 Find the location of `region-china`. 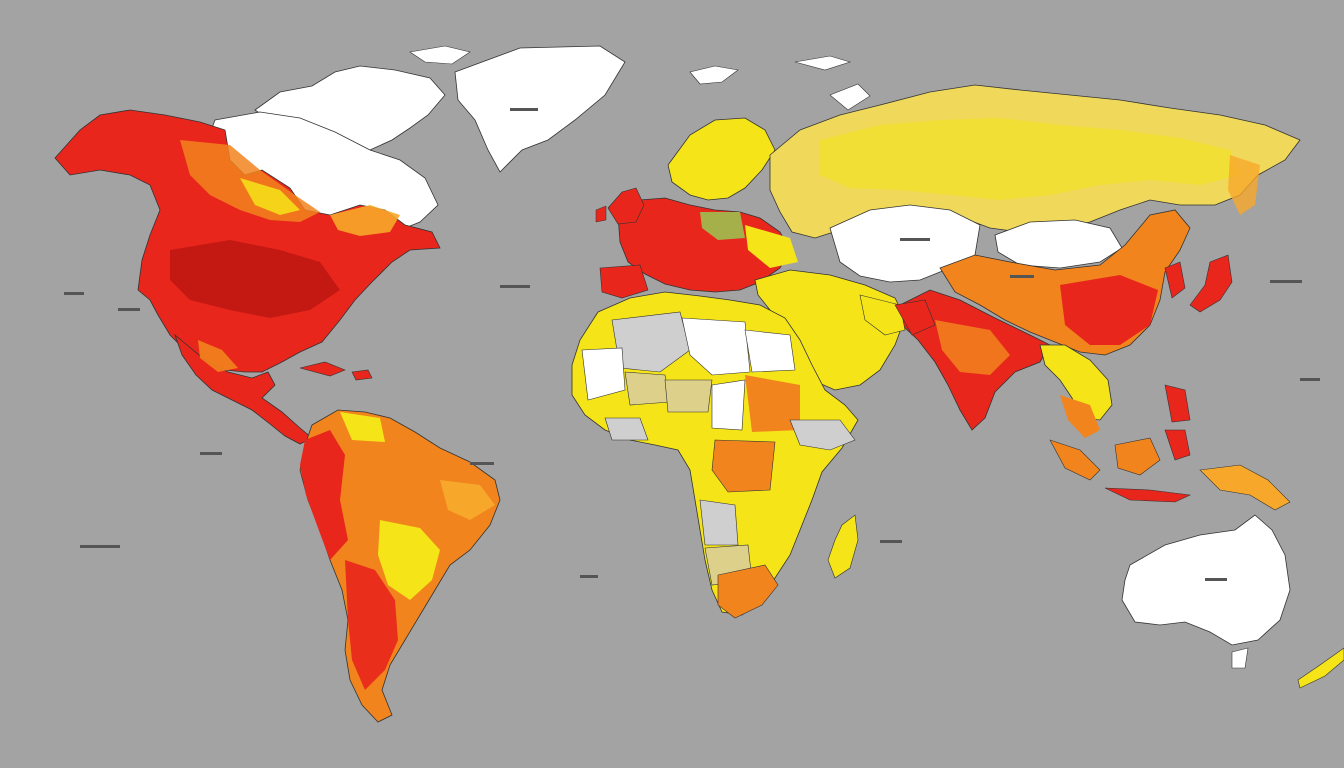

region-china is located at coordinates (1065, 282).